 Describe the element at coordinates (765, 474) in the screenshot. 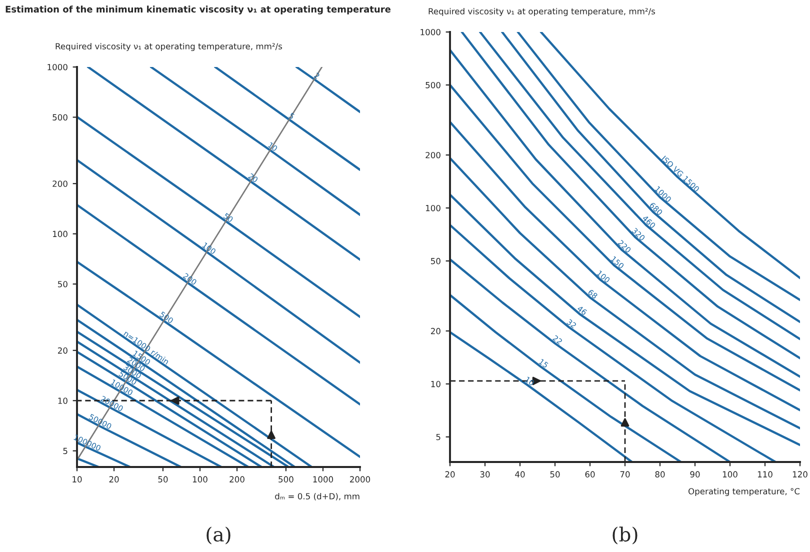

I see `x-tick-label: 110` at that location.